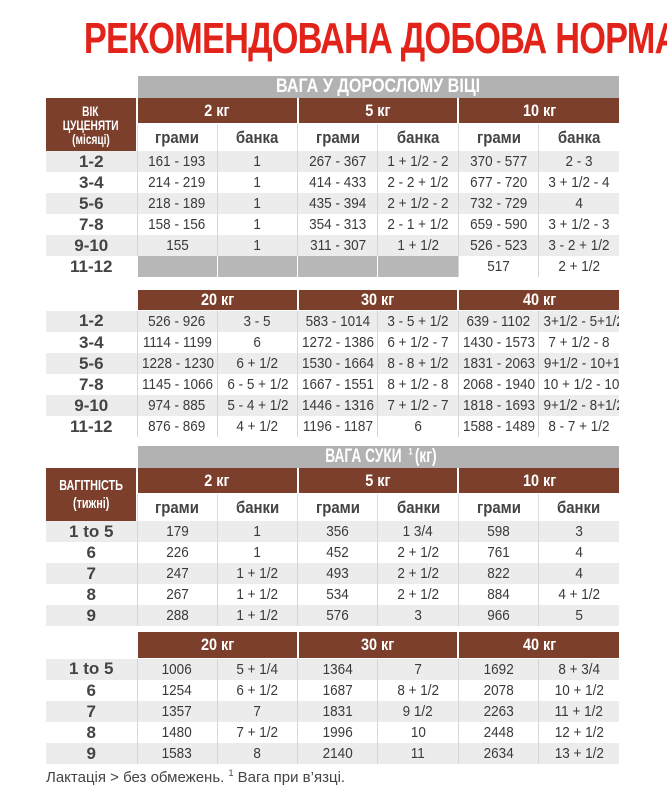 The width and height of the screenshot is (667, 800). Describe the element at coordinates (337, 690) in the screenshot. I see `grams-cell: 1687` at that location.